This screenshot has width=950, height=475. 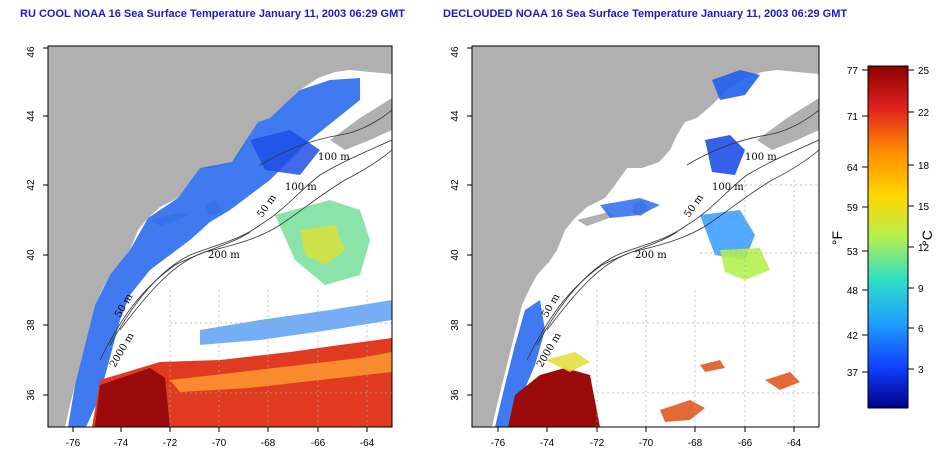 I want to click on colorbar-celsius-axis: 25 22 18 15 12 9 6 3, so click(x=919, y=221).